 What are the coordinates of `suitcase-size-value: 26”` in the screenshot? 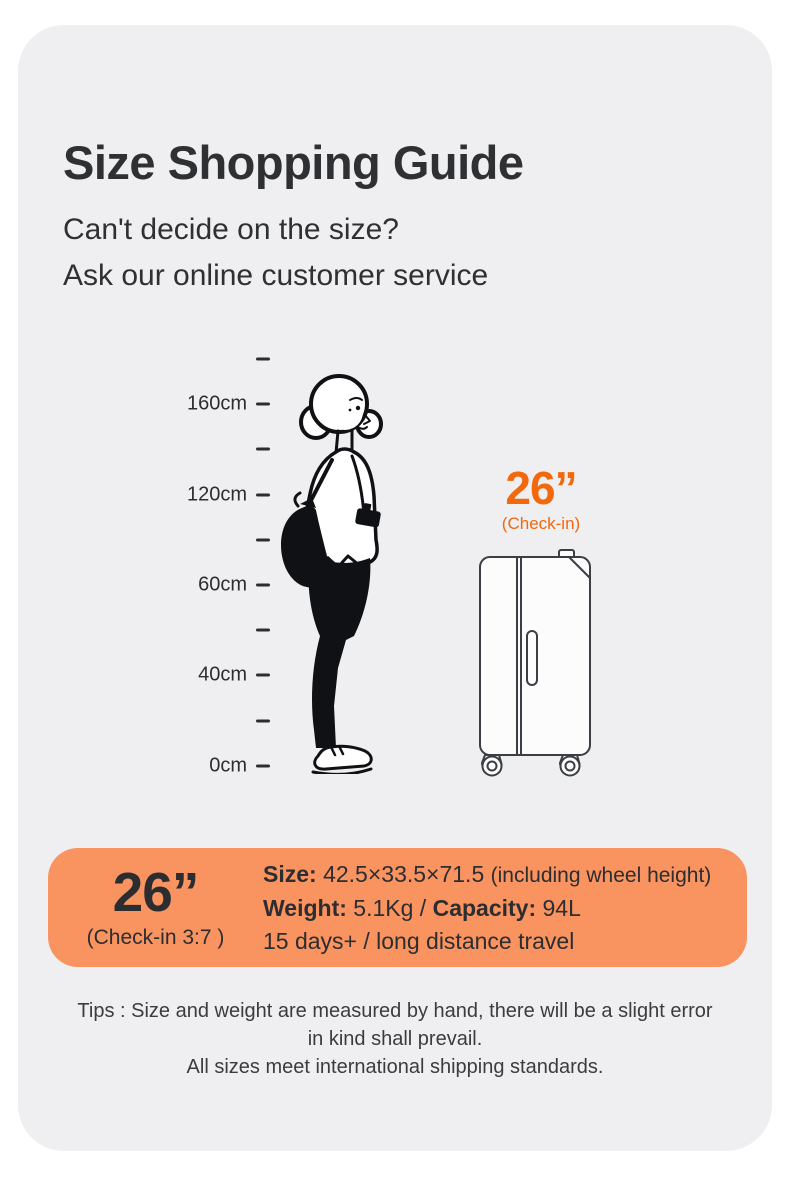 It's located at (541, 488).